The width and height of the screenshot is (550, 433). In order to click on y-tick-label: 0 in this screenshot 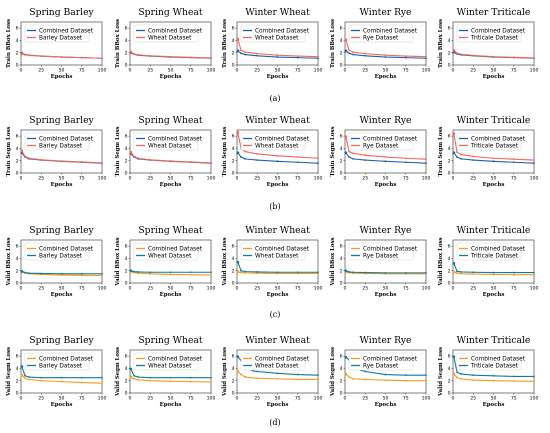, I will do `click(17, 66)`.